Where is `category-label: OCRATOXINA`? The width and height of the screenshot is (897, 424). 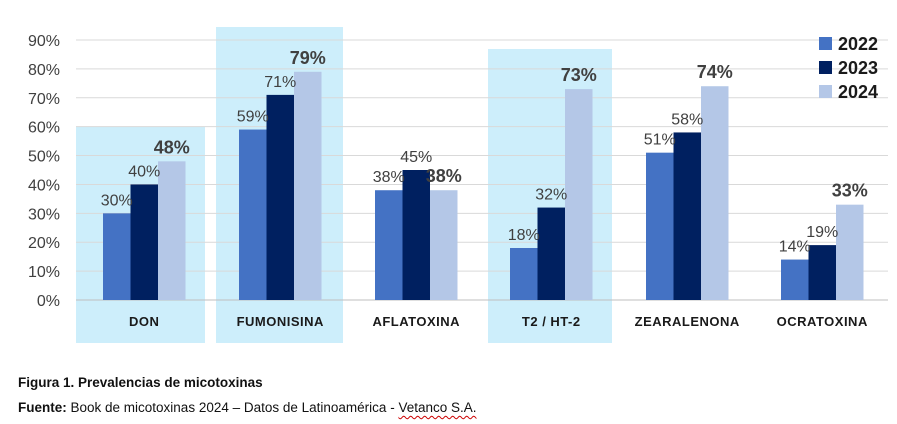
category-label: OCRATOXINA is located at coordinates (822, 321).